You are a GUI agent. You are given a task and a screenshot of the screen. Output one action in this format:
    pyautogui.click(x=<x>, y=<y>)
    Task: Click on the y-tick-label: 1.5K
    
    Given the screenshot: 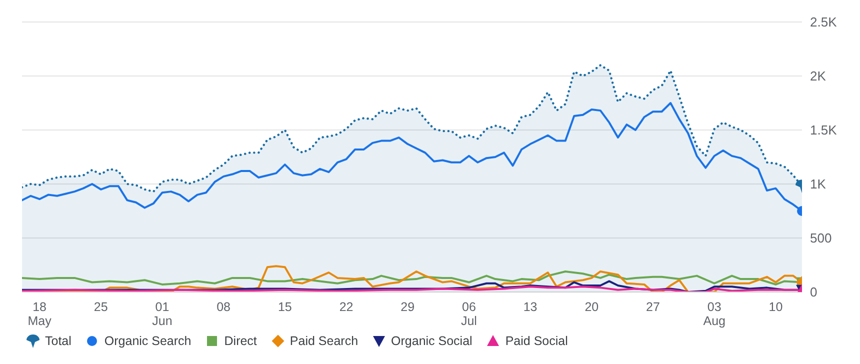 What is the action you would take?
    pyautogui.click(x=824, y=130)
    